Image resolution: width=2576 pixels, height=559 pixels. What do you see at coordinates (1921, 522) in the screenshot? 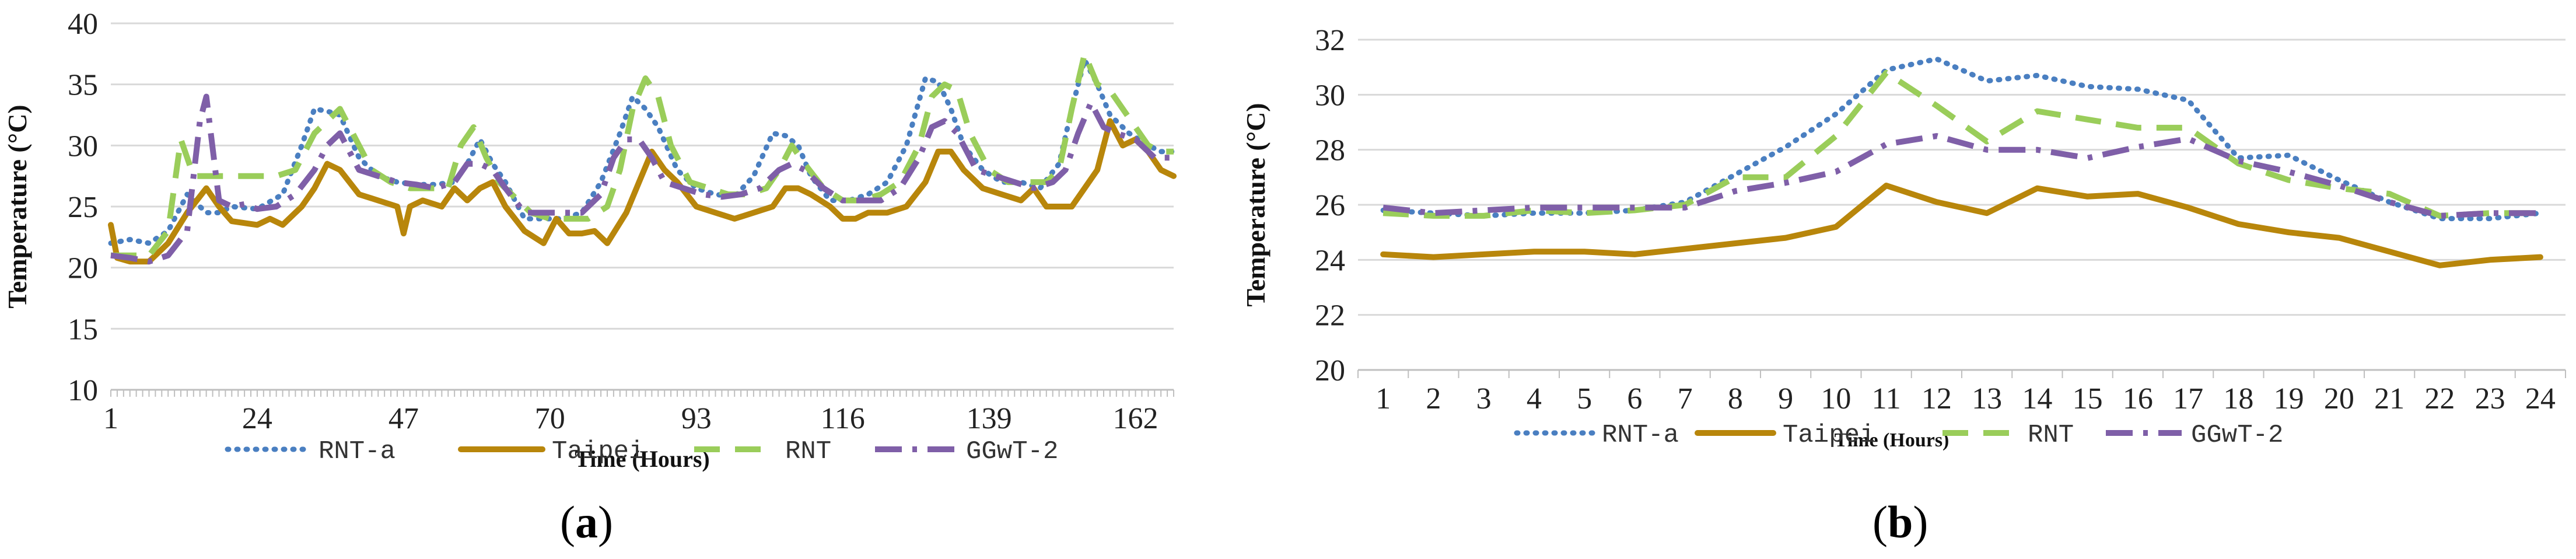
I see `caption-b-close: )` at bounding box center [1921, 522].